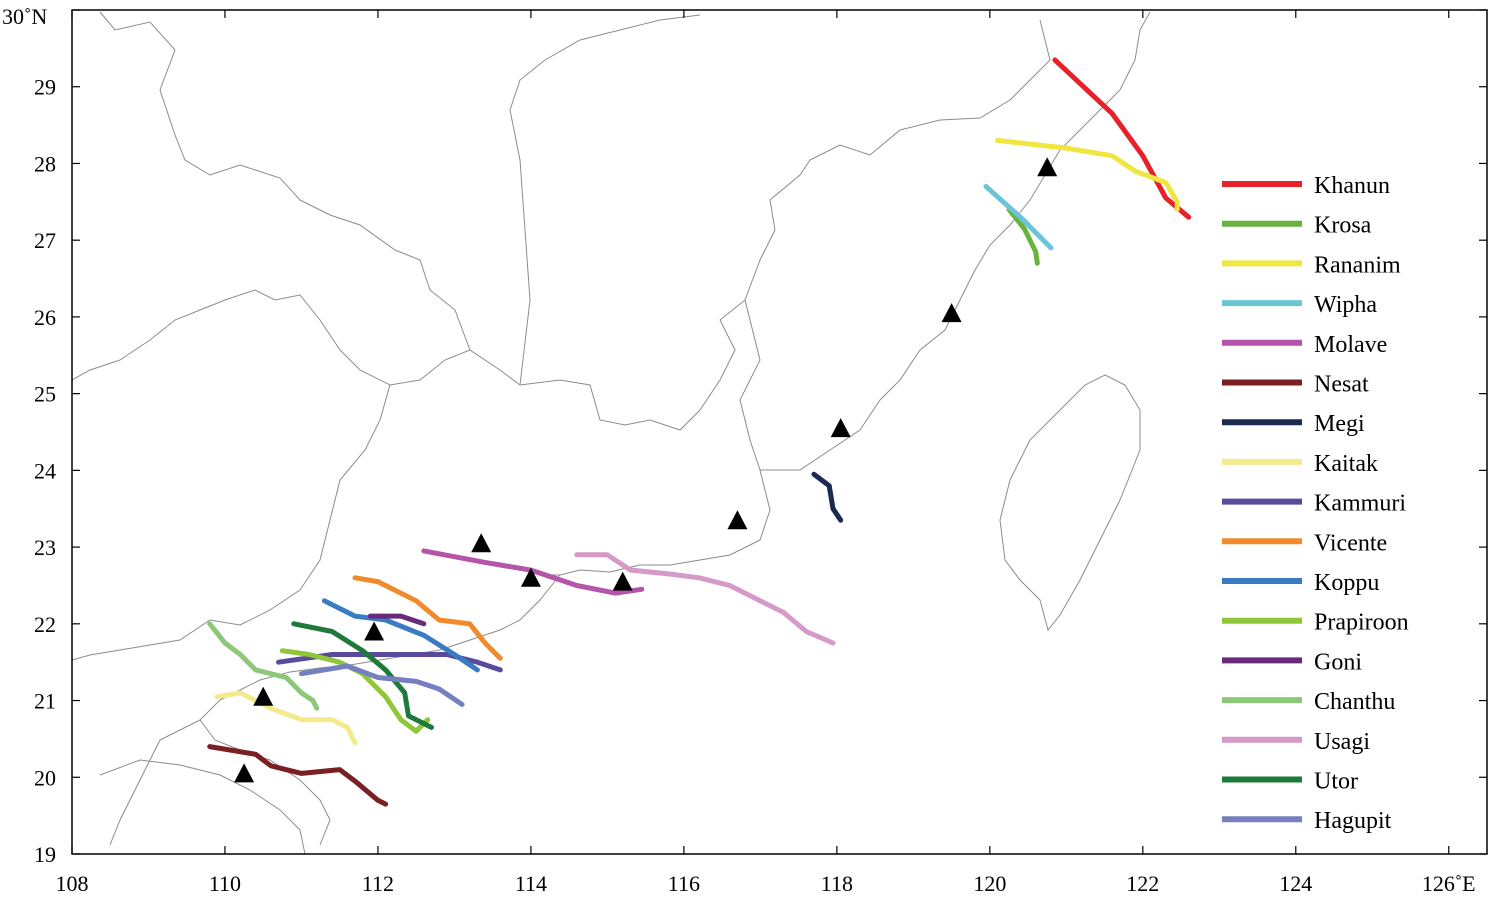  What do you see at coordinates (45, 317) in the screenshot?
I see `y-tick-label: 26` at bounding box center [45, 317].